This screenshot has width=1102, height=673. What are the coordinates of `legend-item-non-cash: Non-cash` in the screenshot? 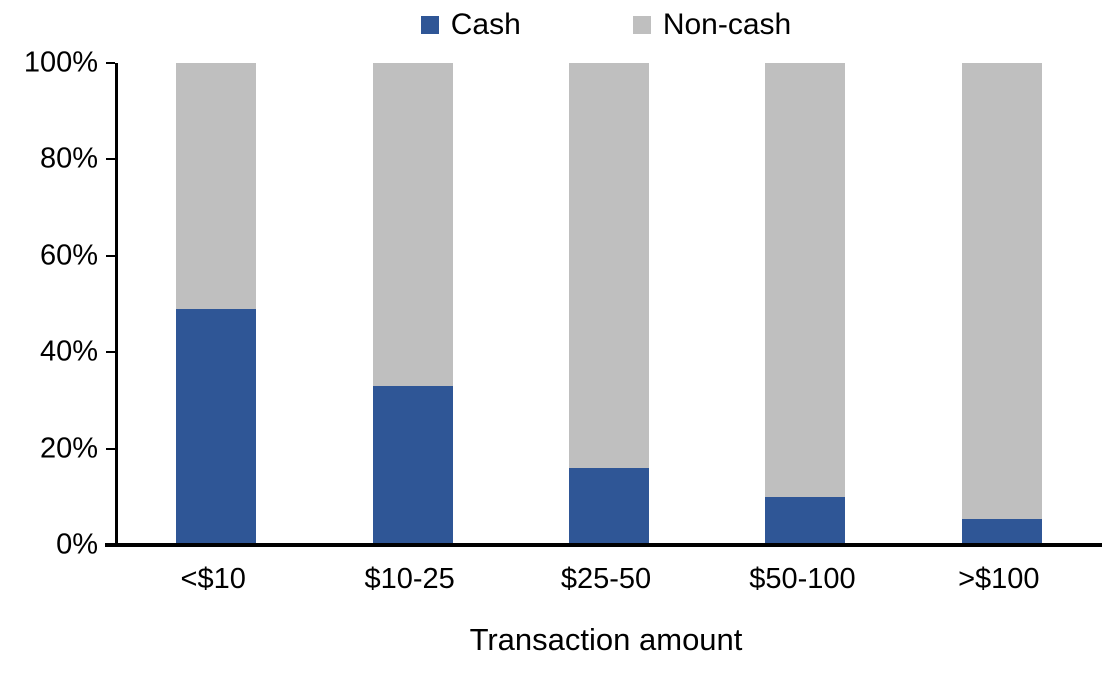 It's located at (712, 24).